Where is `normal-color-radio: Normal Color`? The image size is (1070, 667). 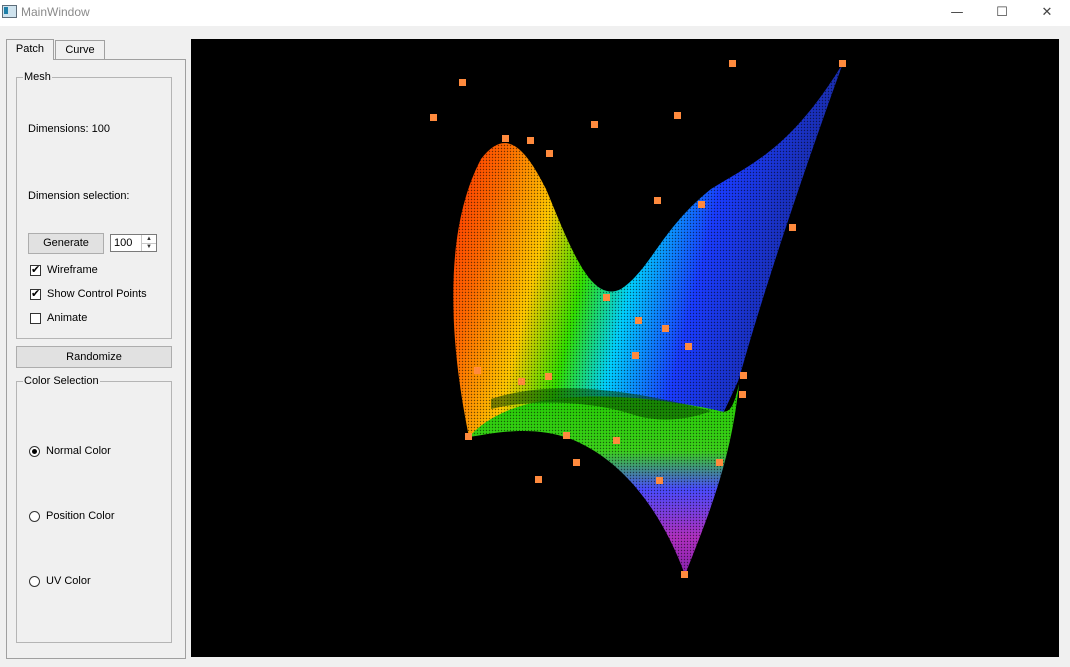
normal-color-radio: Normal Color is located at coordinates (70, 451).